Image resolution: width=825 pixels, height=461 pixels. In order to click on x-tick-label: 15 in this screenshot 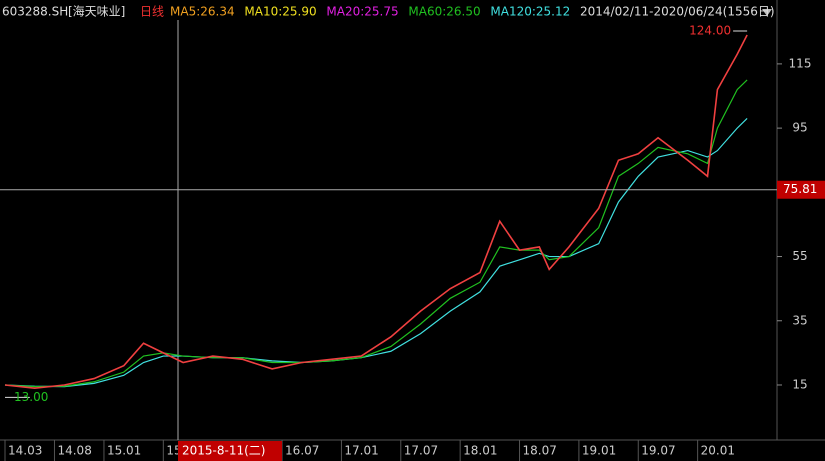, I will do `click(173, 451)`.